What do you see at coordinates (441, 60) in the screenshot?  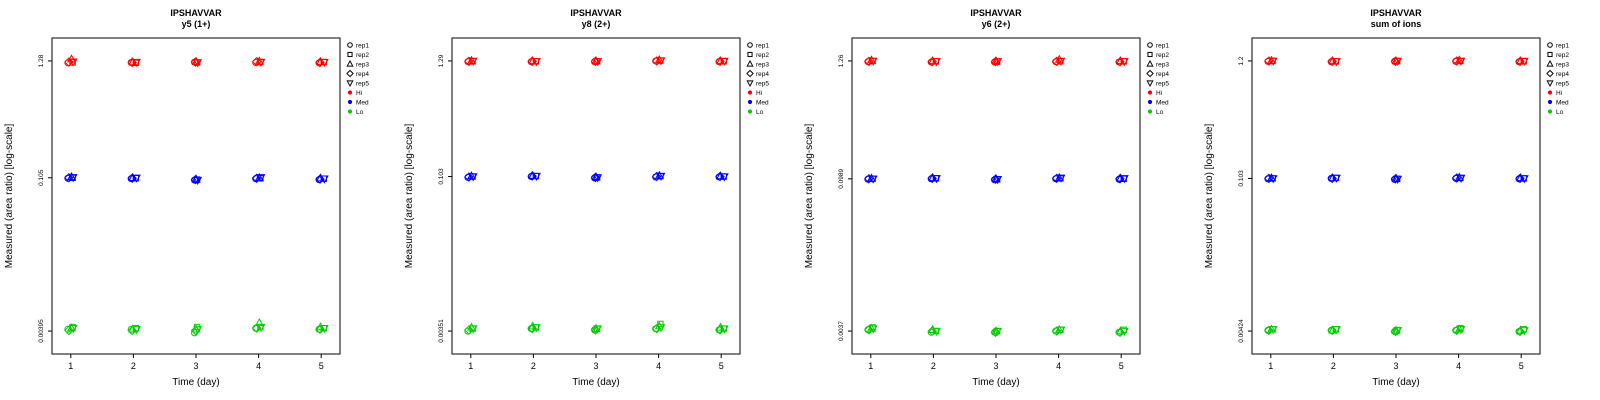 I see `y-tick-label: 1.29` at bounding box center [441, 60].